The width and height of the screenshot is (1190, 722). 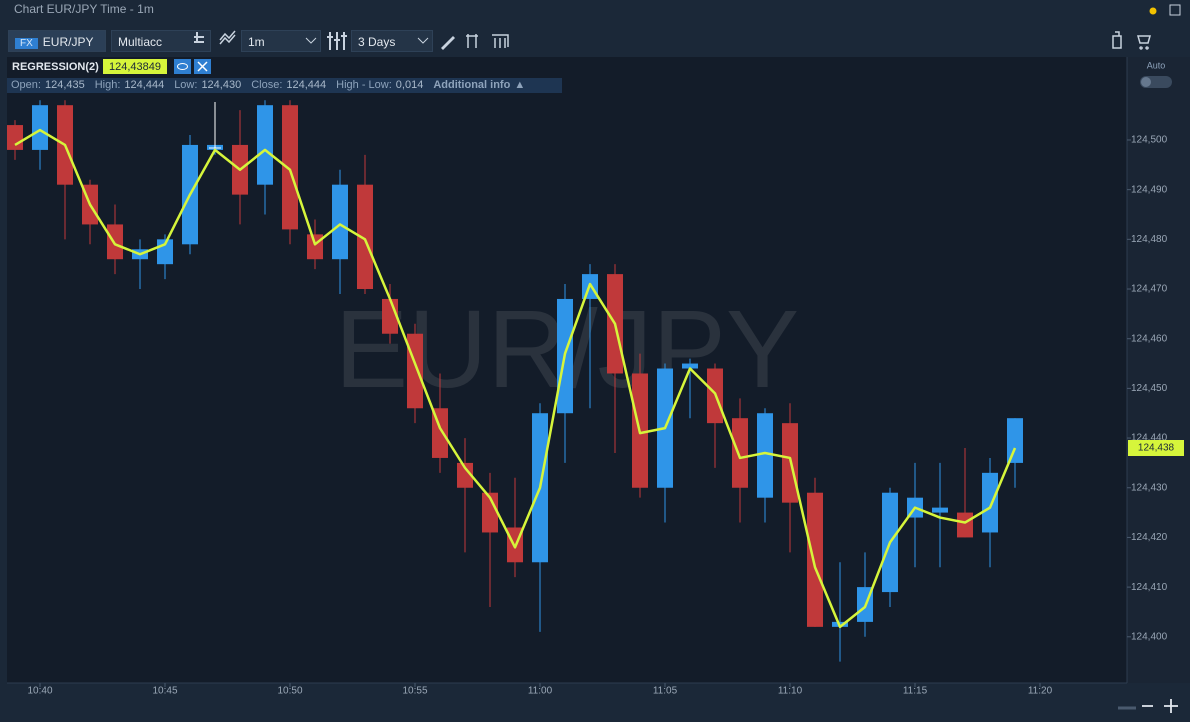 I want to click on symbol-selector: FX EUR/JPY, so click(x=57, y=41).